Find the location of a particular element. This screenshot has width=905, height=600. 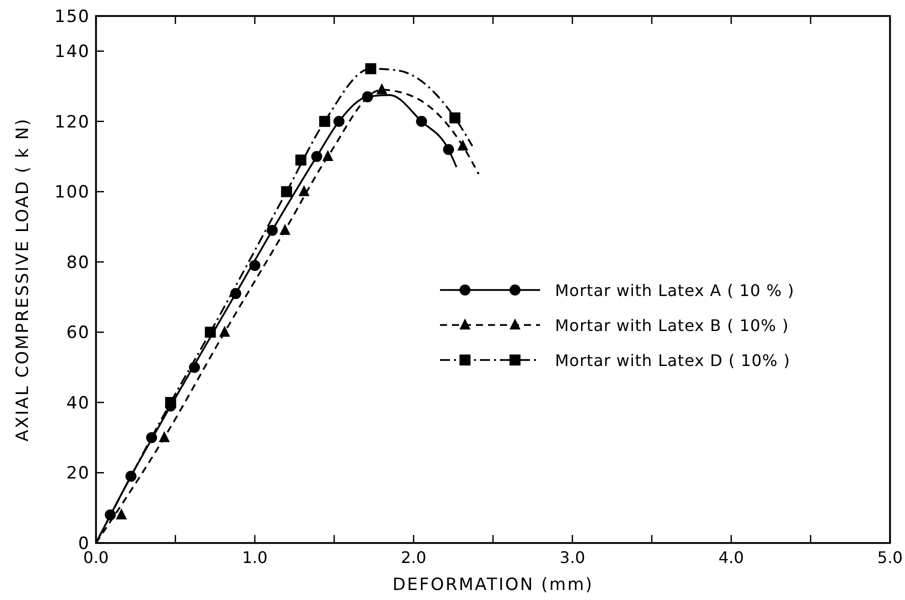

y-tick-label: 120 is located at coordinates (72, 122).